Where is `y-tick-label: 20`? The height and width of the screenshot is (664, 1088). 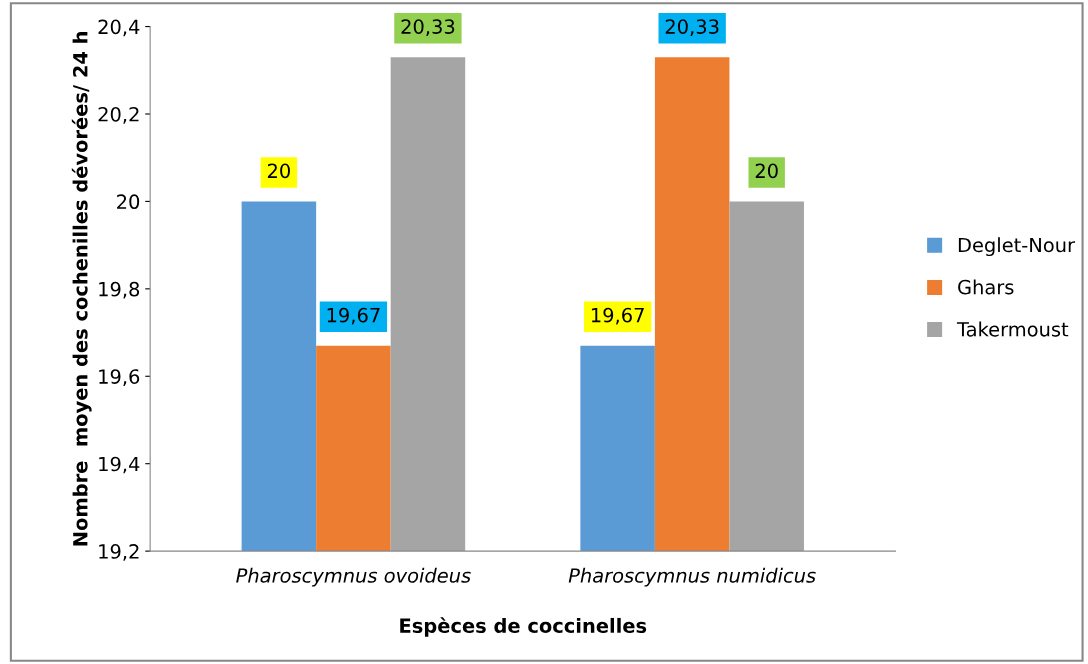 y-tick-label: 20 is located at coordinates (128, 202).